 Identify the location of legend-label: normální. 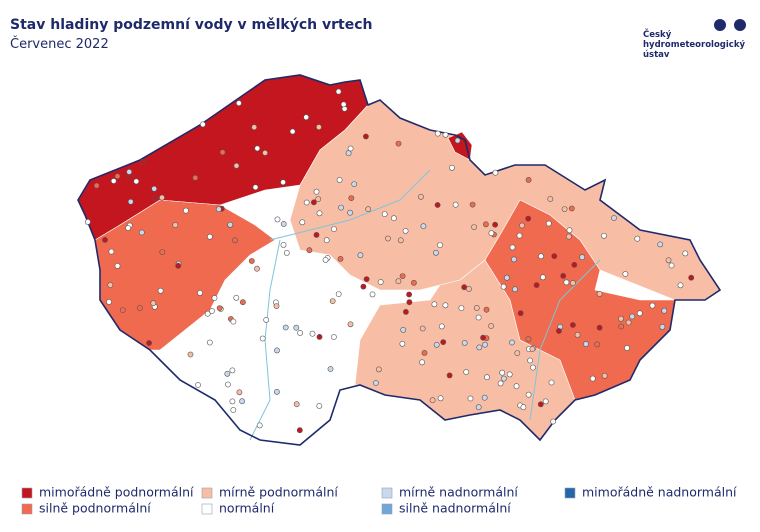
(247, 508).